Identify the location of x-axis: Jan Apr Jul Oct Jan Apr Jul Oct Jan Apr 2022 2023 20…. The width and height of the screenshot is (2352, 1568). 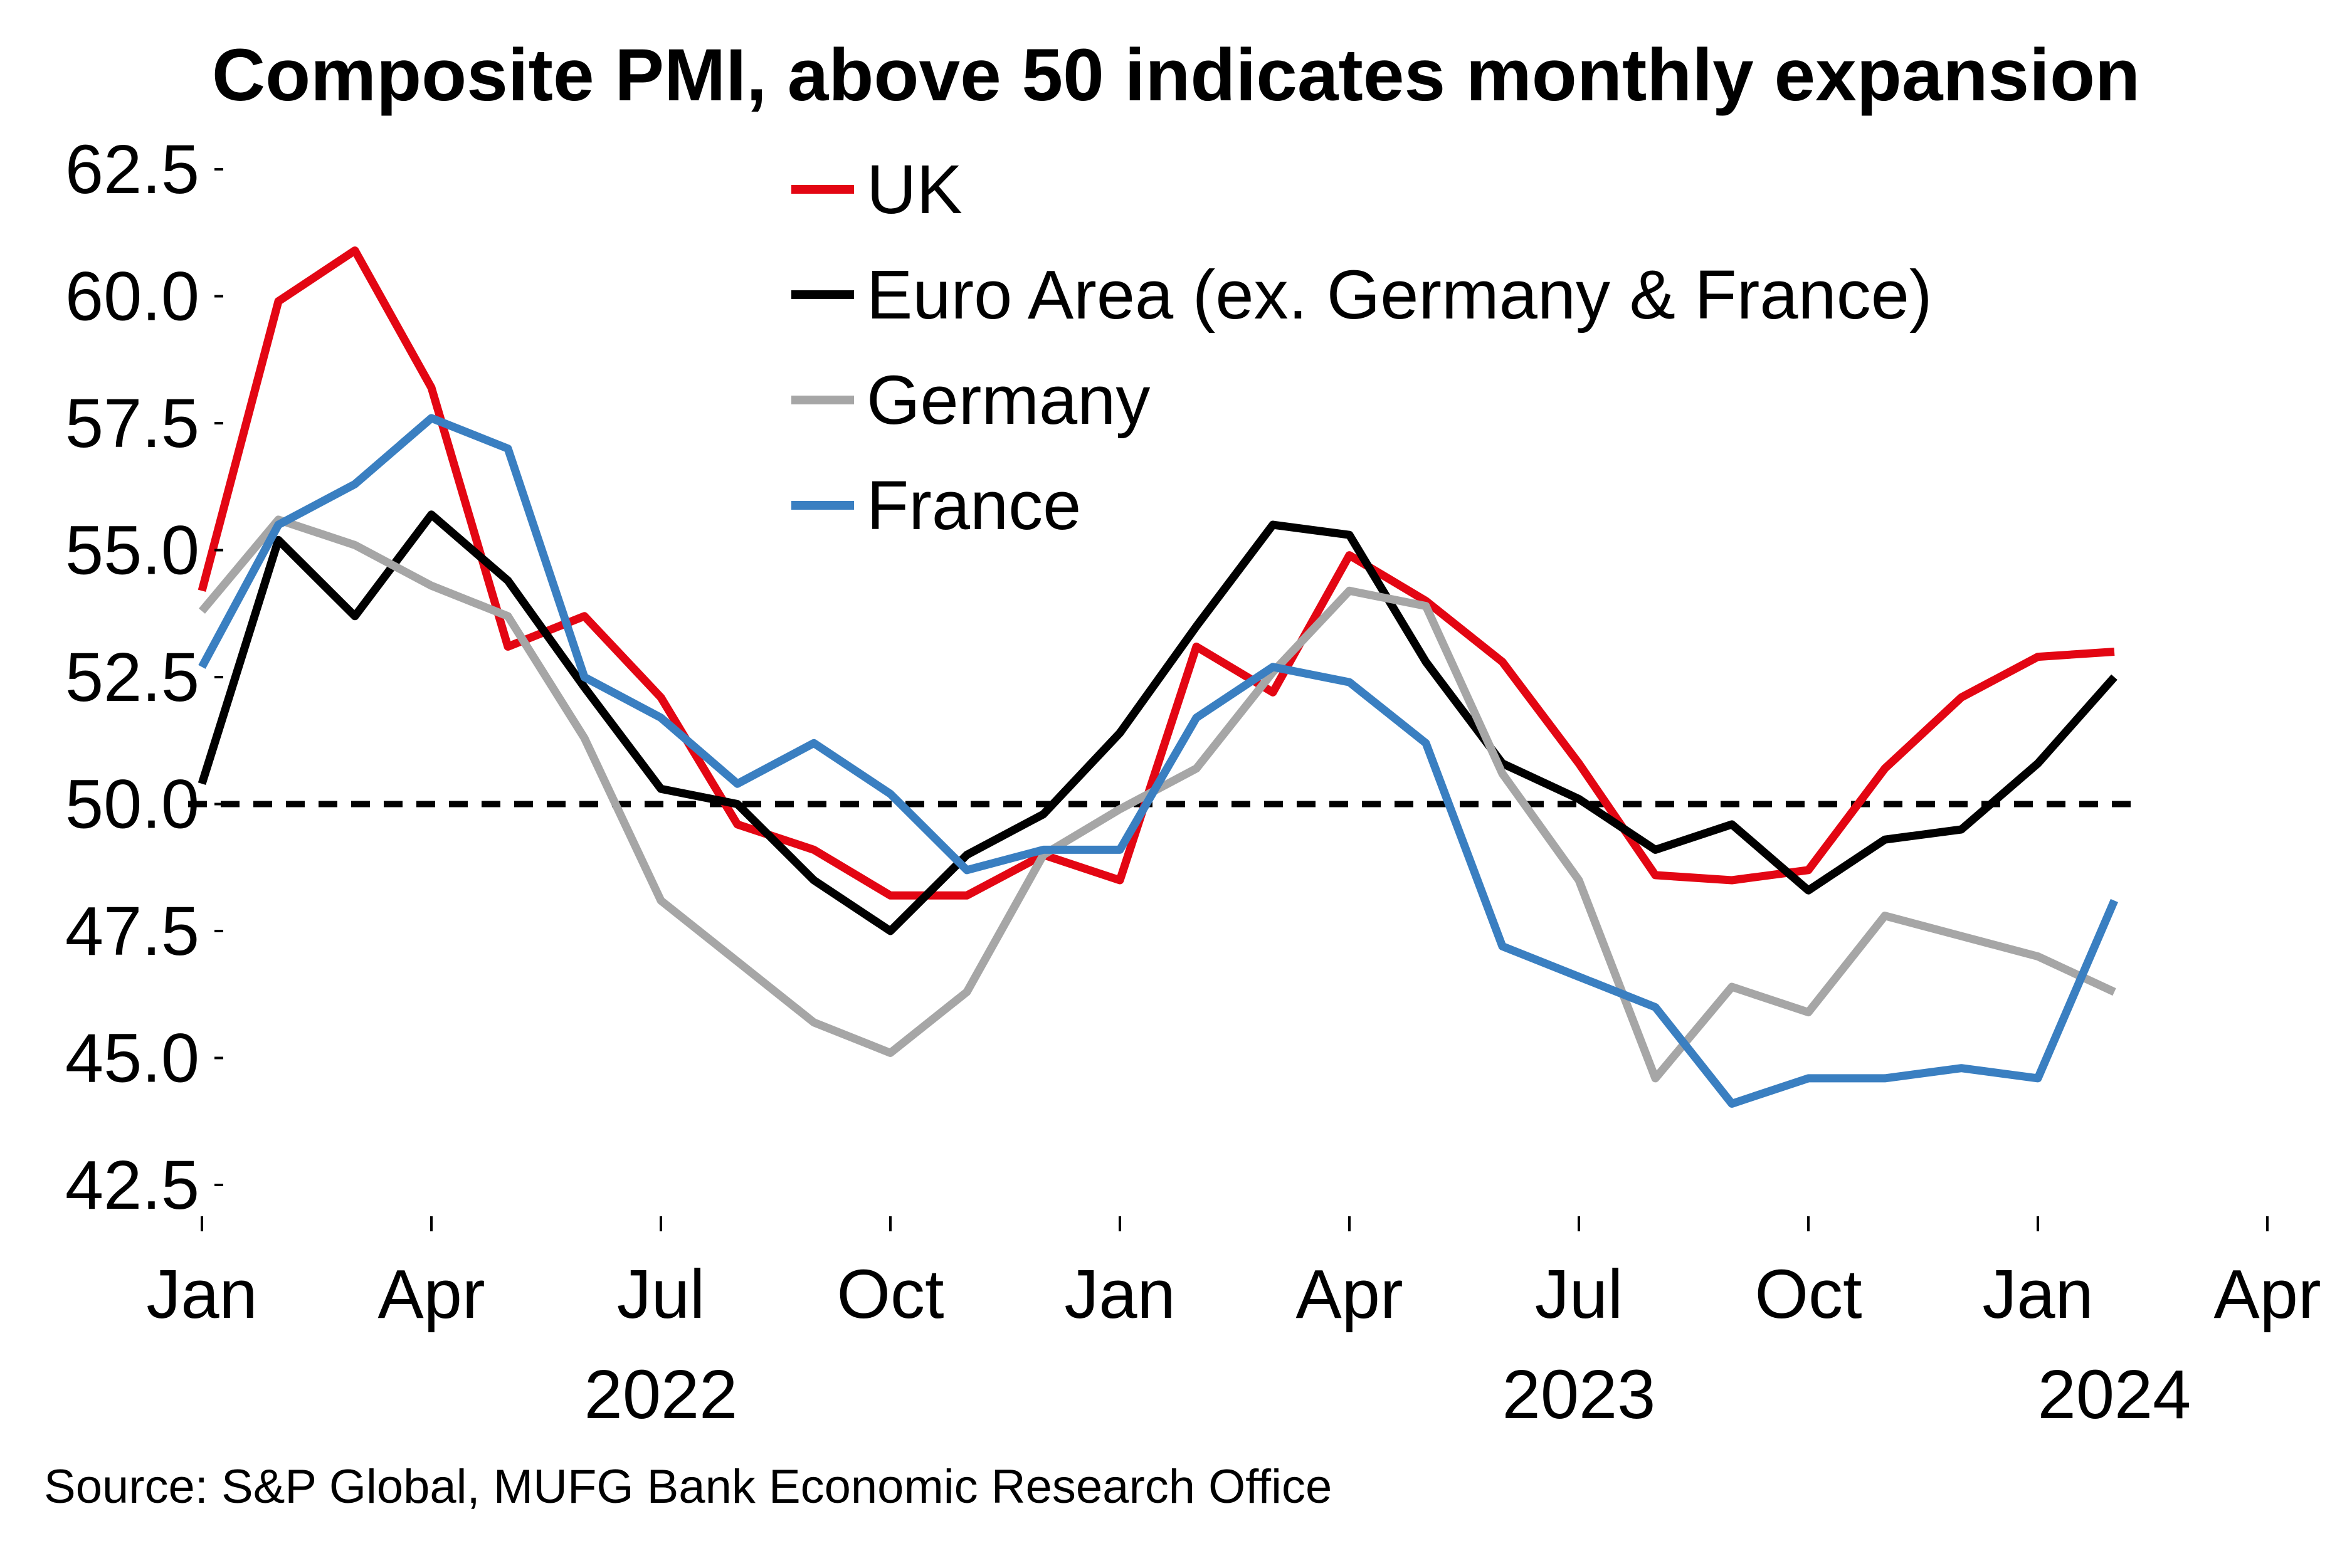
(1233, 1324).